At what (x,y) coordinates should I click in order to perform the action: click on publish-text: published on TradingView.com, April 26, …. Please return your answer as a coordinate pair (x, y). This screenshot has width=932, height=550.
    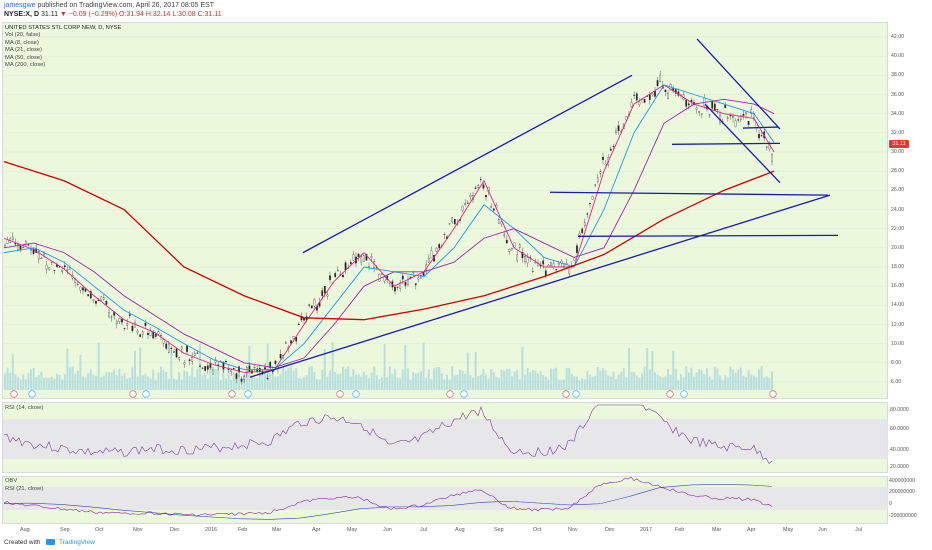
    Looking at the image, I should click on (126, 5).